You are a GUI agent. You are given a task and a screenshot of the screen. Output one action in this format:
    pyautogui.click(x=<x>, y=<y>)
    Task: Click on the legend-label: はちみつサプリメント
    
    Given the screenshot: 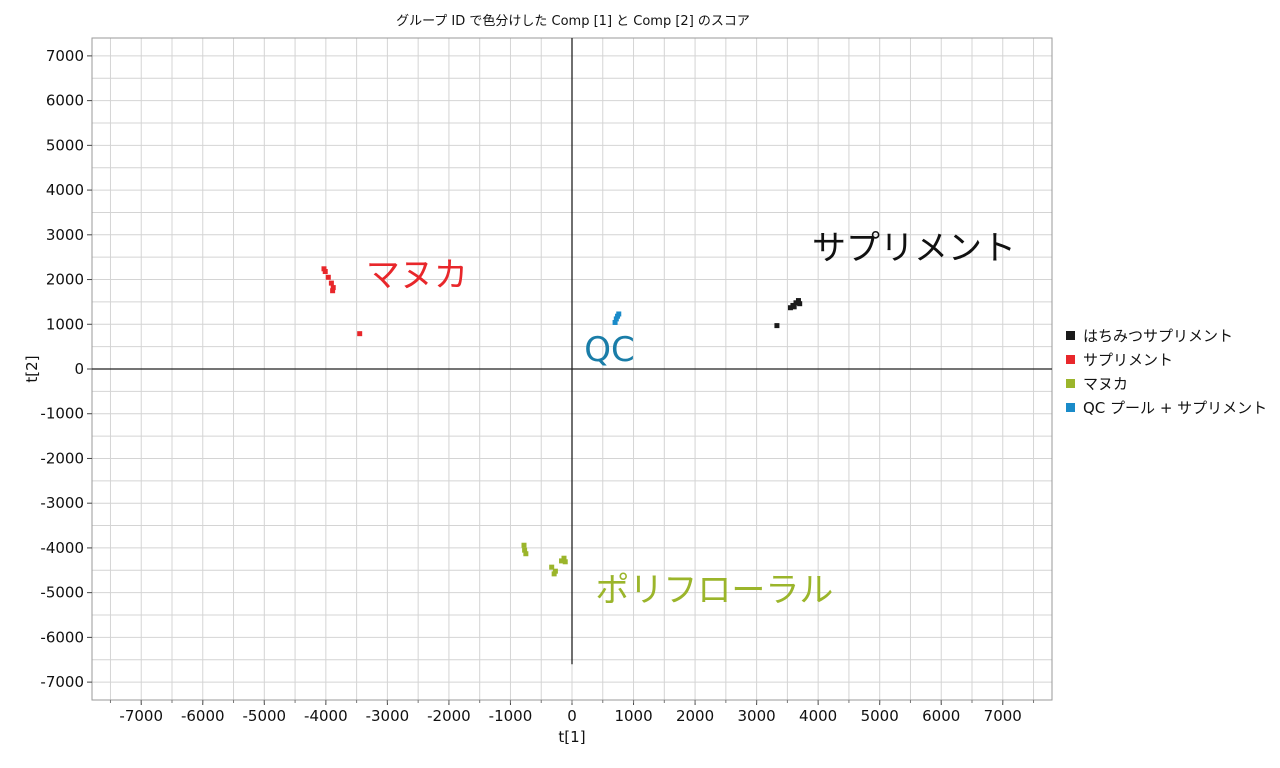 What is the action you would take?
    pyautogui.click(x=1158, y=335)
    